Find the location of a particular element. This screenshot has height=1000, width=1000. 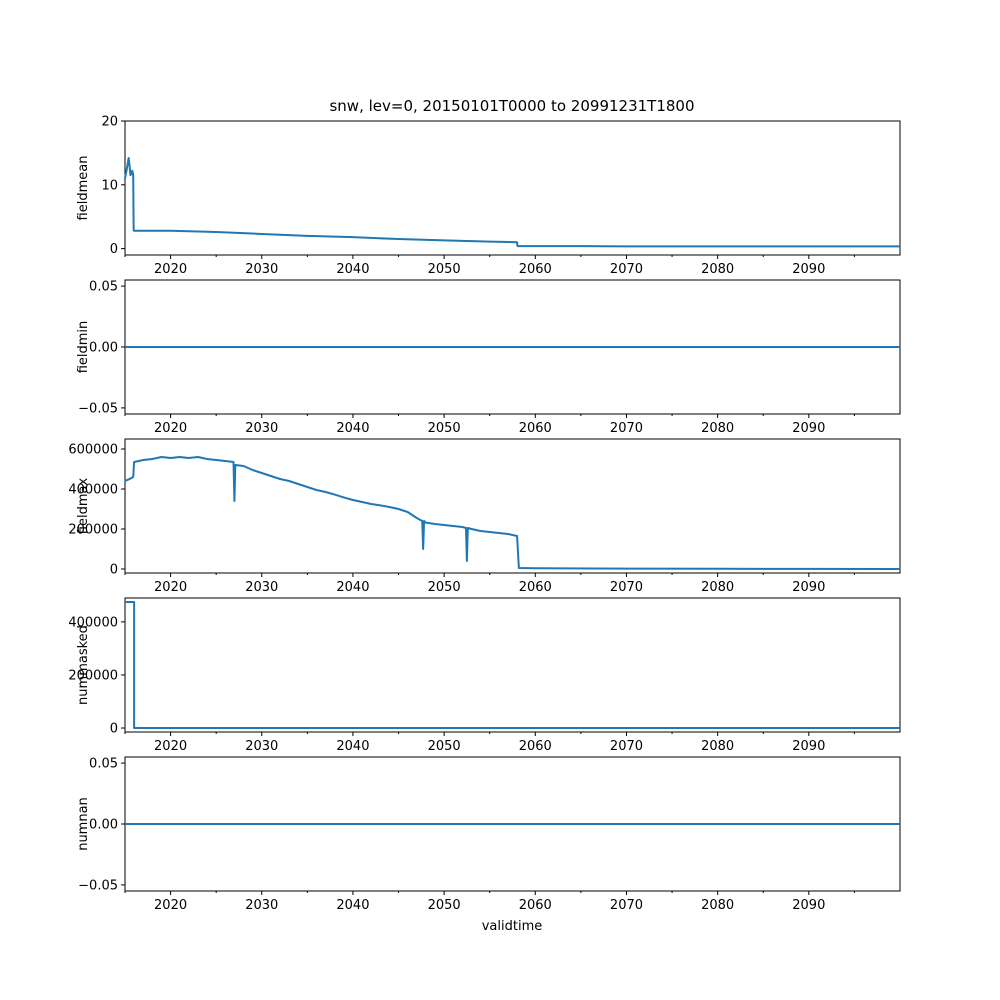

y-axis-label: nummasked is located at coordinates (83, 665).